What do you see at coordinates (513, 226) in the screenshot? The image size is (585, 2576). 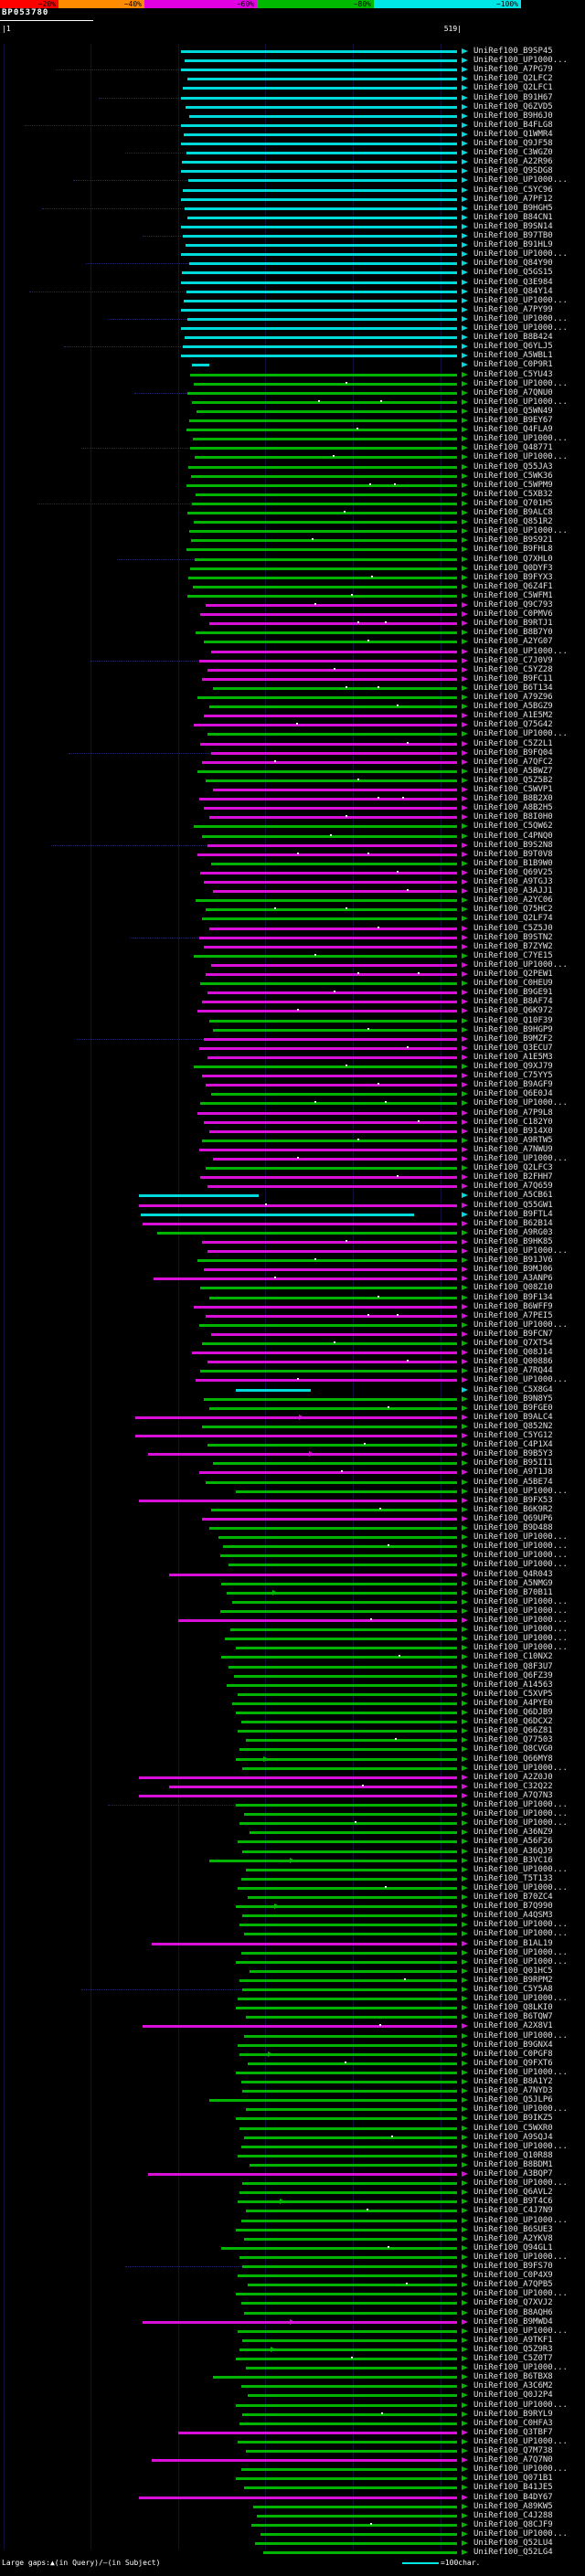 I see `hit-label: UniRef100_B9SN14` at bounding box center [513, 226].